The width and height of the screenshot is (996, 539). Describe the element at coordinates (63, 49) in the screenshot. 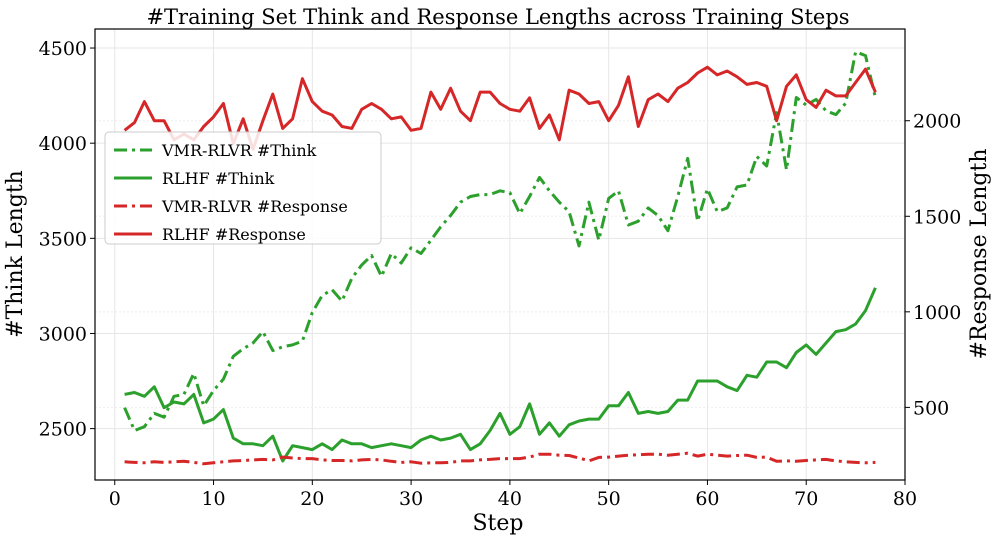

I see `y-tick-label-left: 4500` at that location.